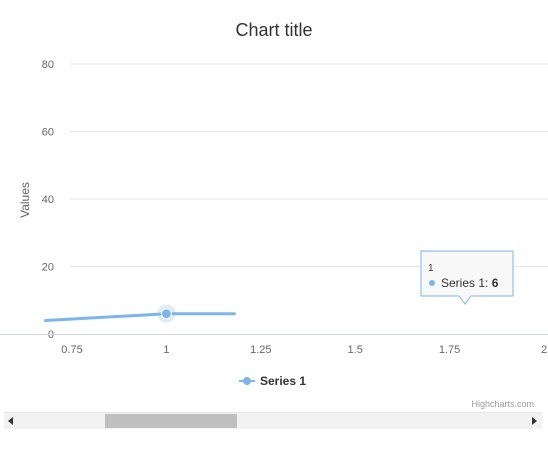  I want to click on arrow-left-icon, so click(10, 421).